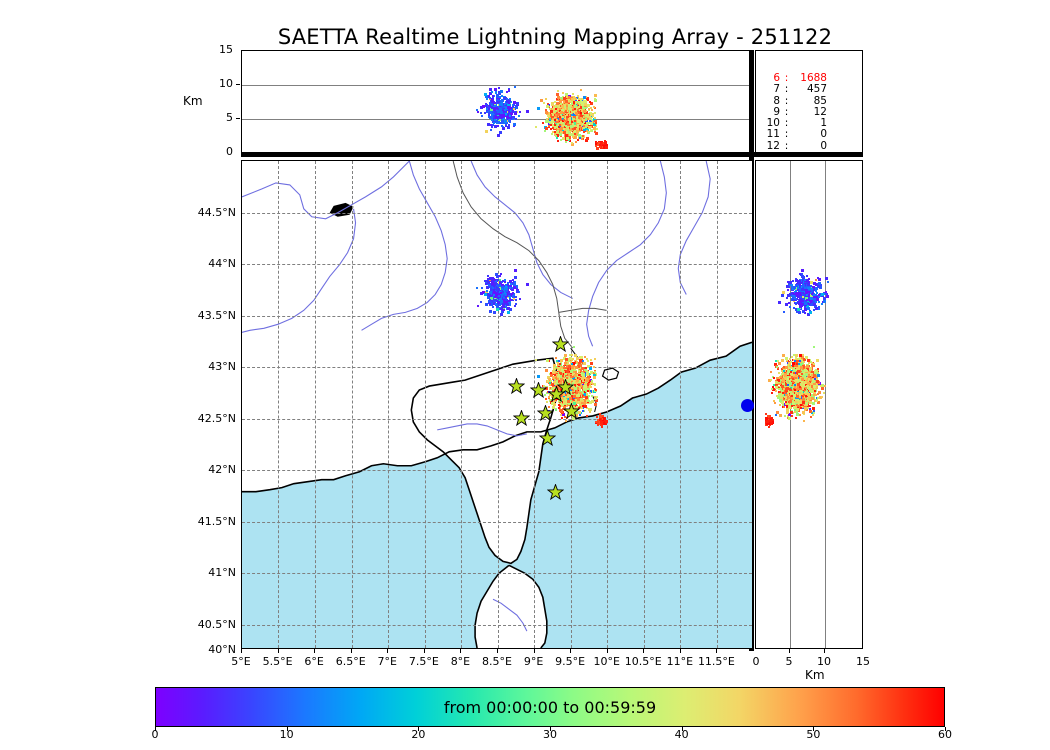 This screenshot has height=750, width=1050. What do you see at coordinates (823, 145) in the screenshot?
I see `stats-source-count: 0` at bounding box center [823, 145].